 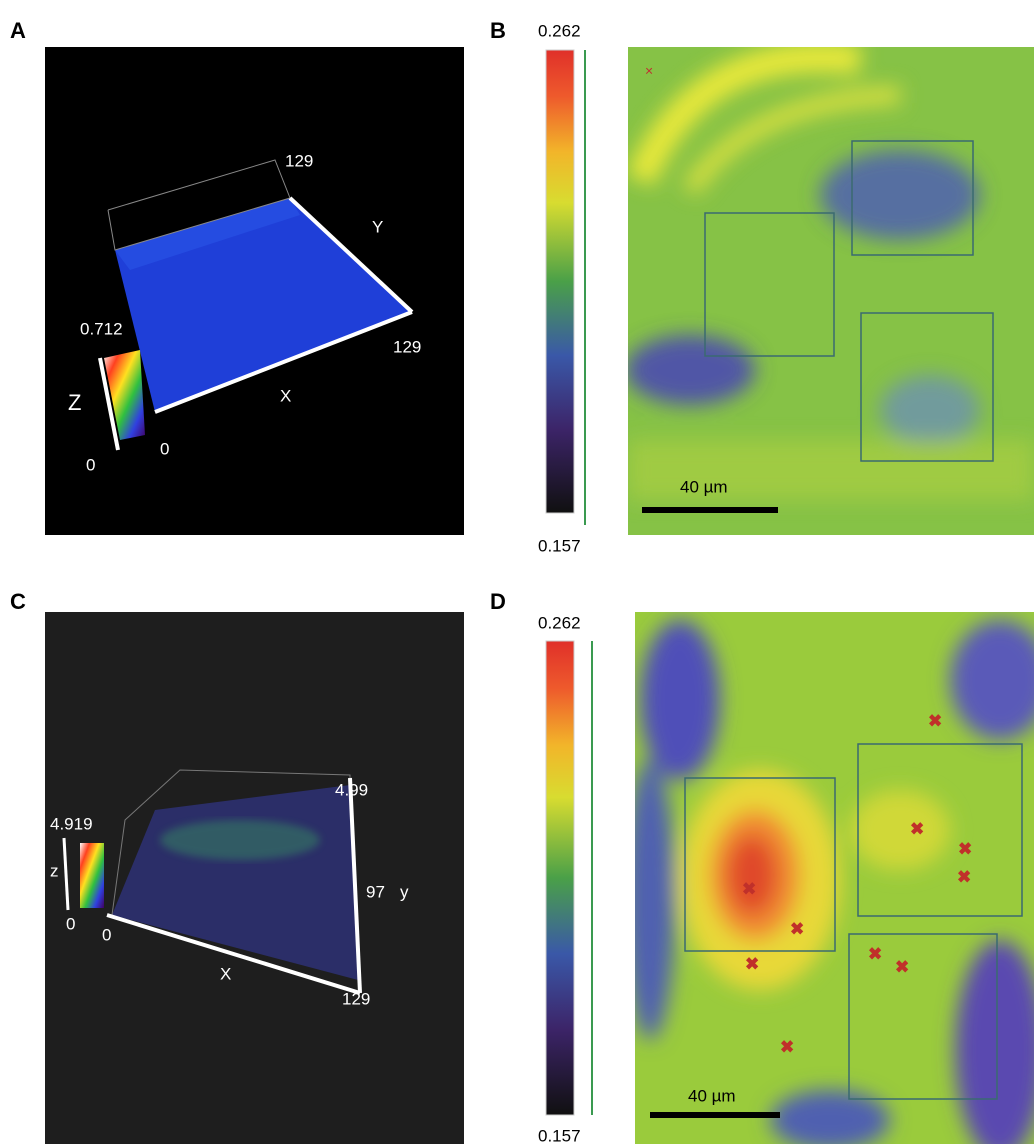 I want to click on panel-label: C, so click(x=18, y=601).